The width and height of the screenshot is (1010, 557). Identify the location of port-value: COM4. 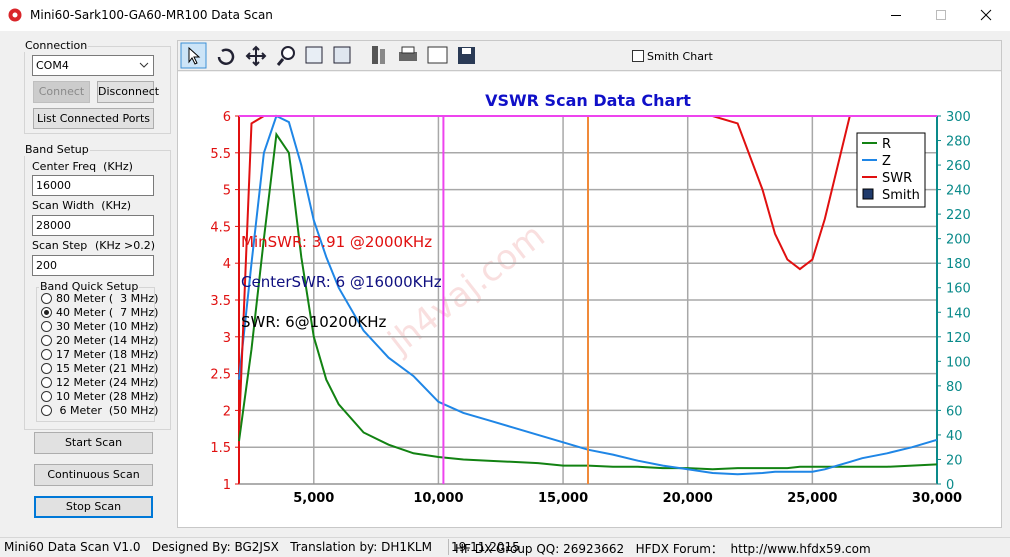
(52, 65).